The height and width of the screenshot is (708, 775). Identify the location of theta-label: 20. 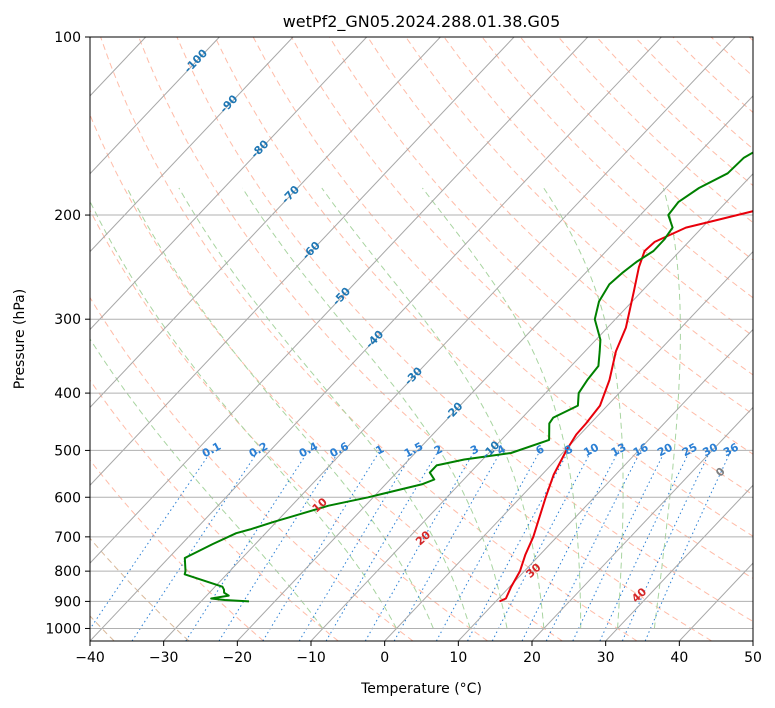
(423, 538).